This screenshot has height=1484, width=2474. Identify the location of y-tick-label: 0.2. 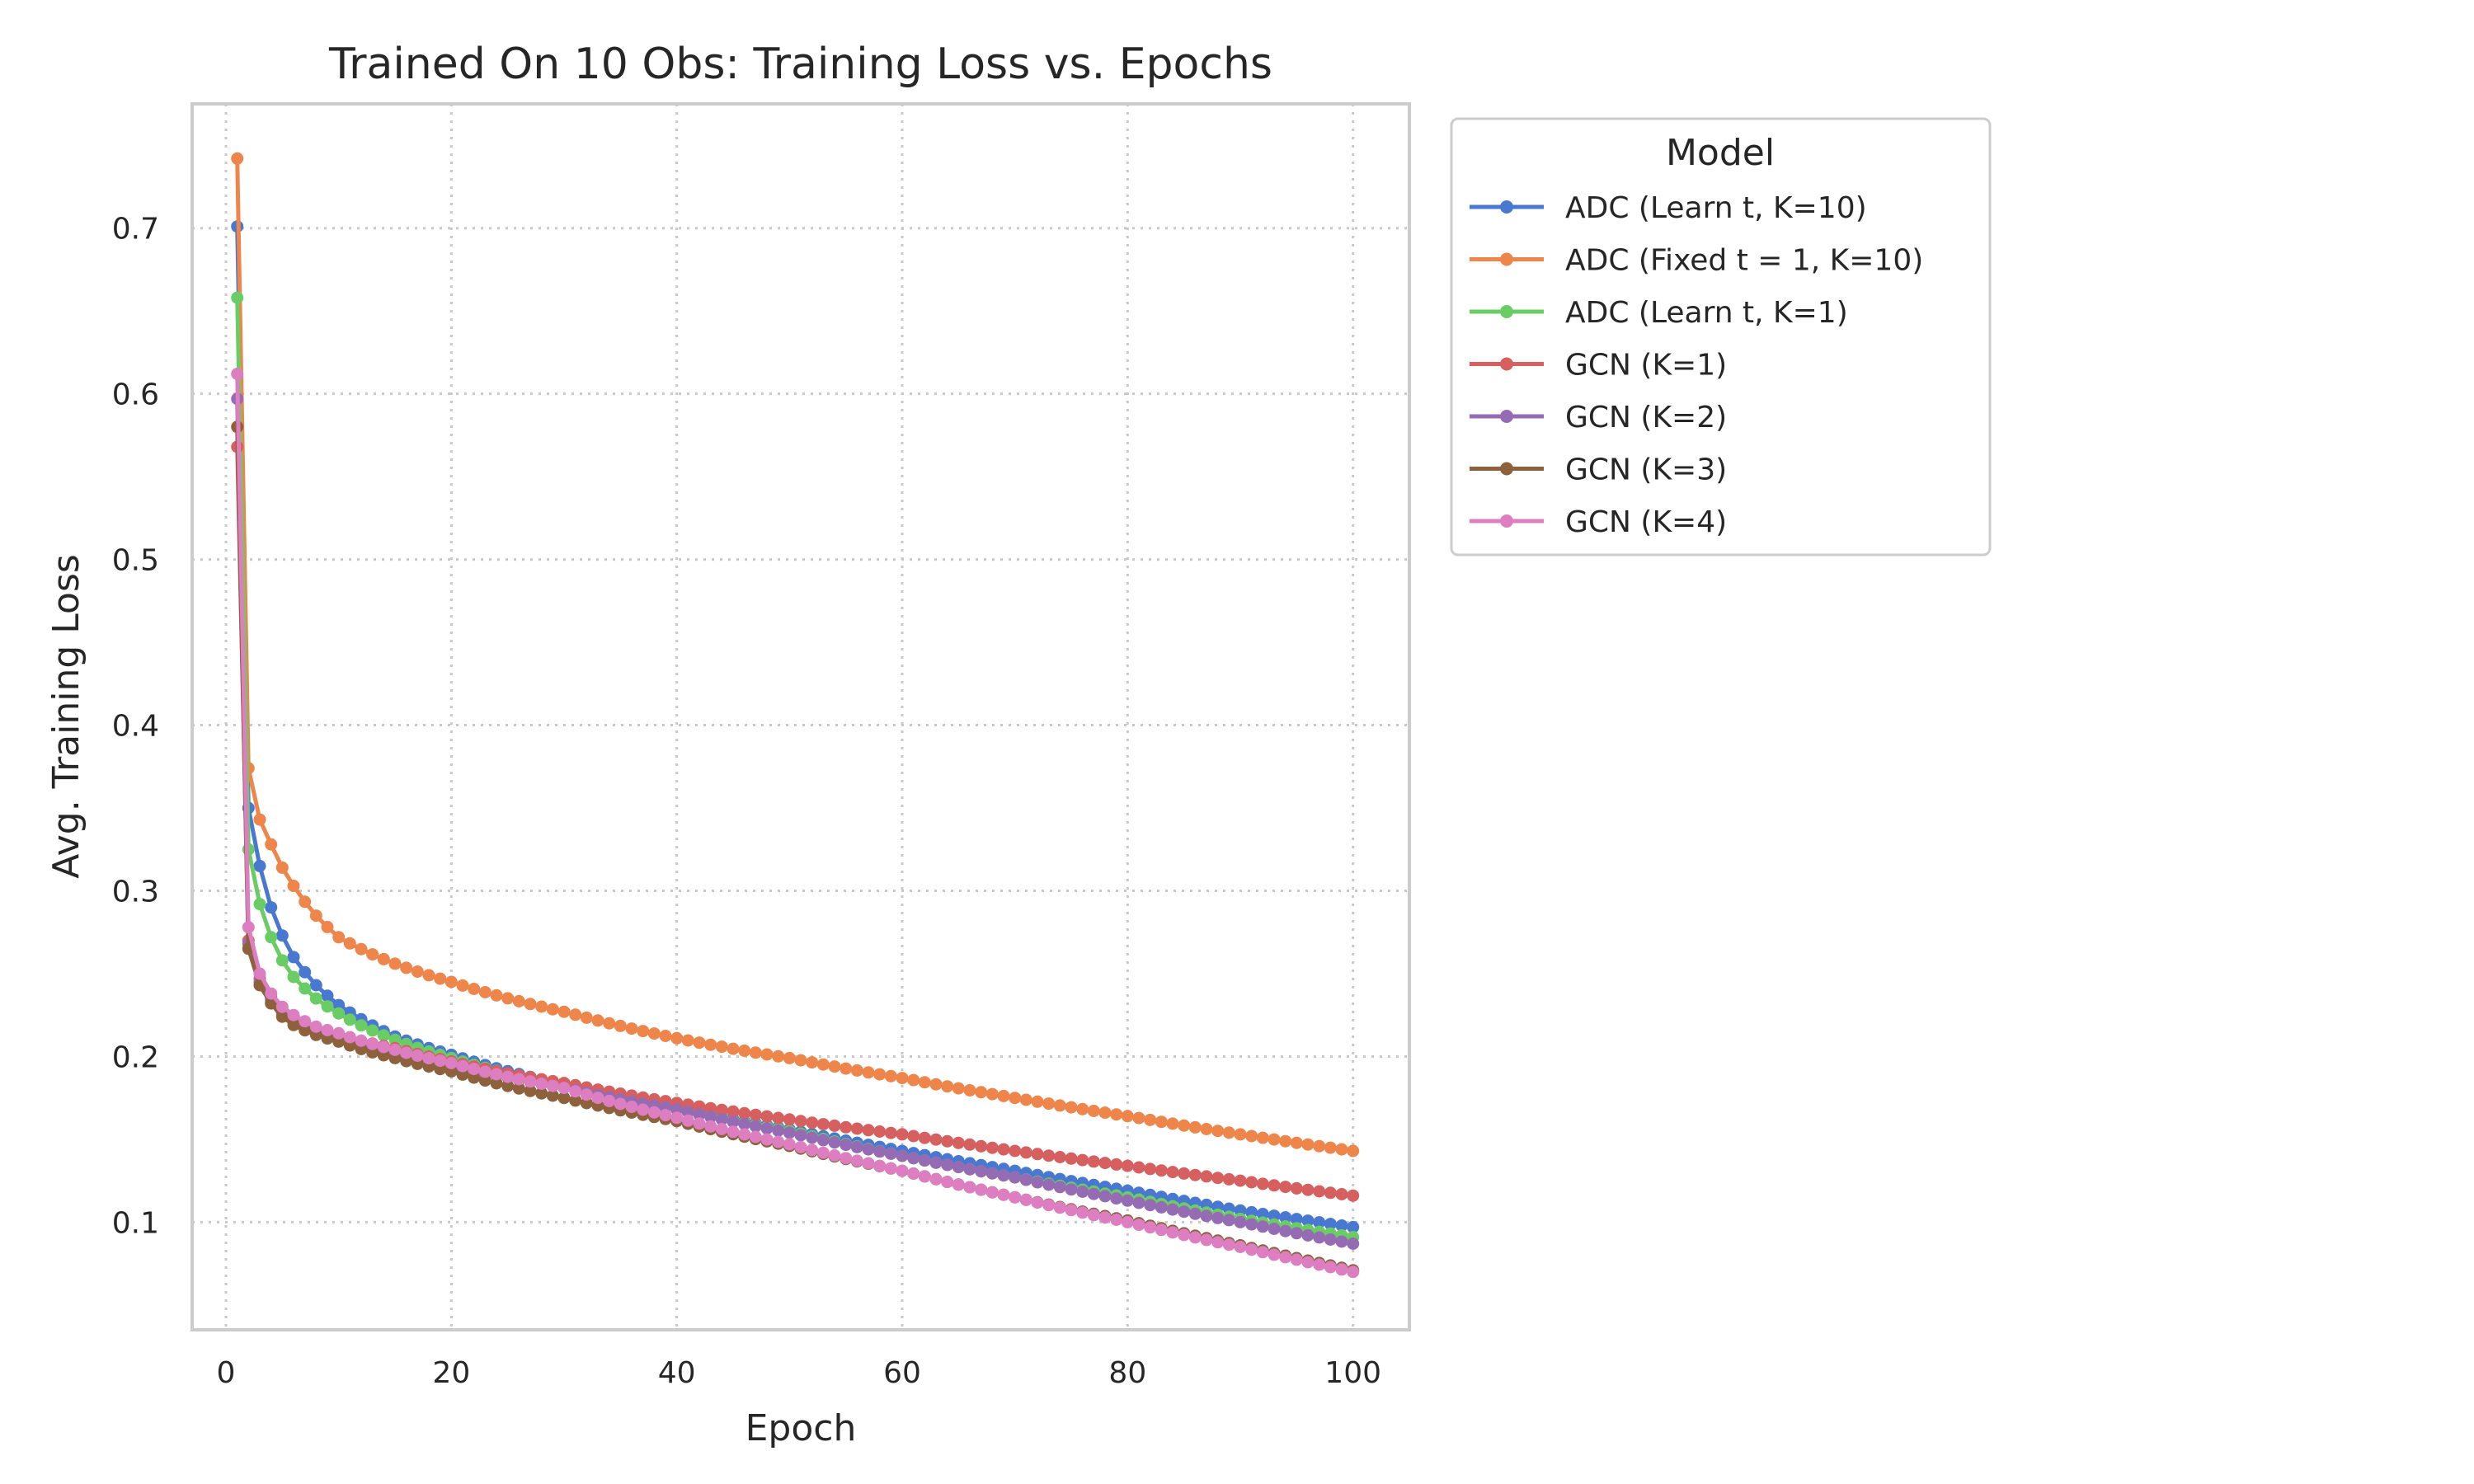
(135, 1057).